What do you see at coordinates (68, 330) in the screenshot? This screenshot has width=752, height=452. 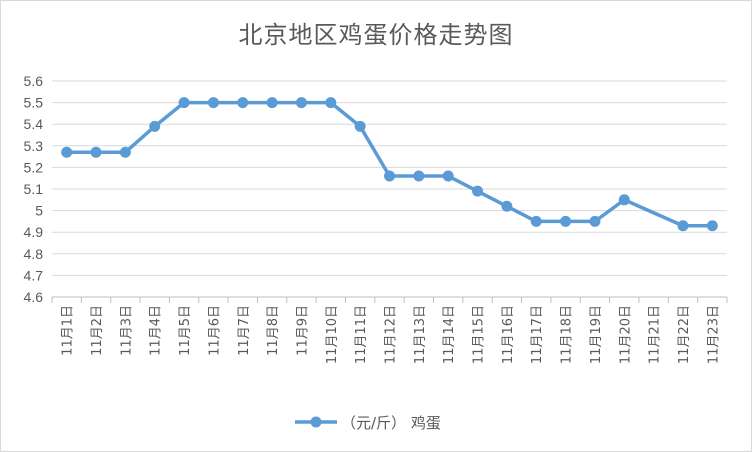 I see `x-tick-label: 11月1日` at bounding box center [68, 330].